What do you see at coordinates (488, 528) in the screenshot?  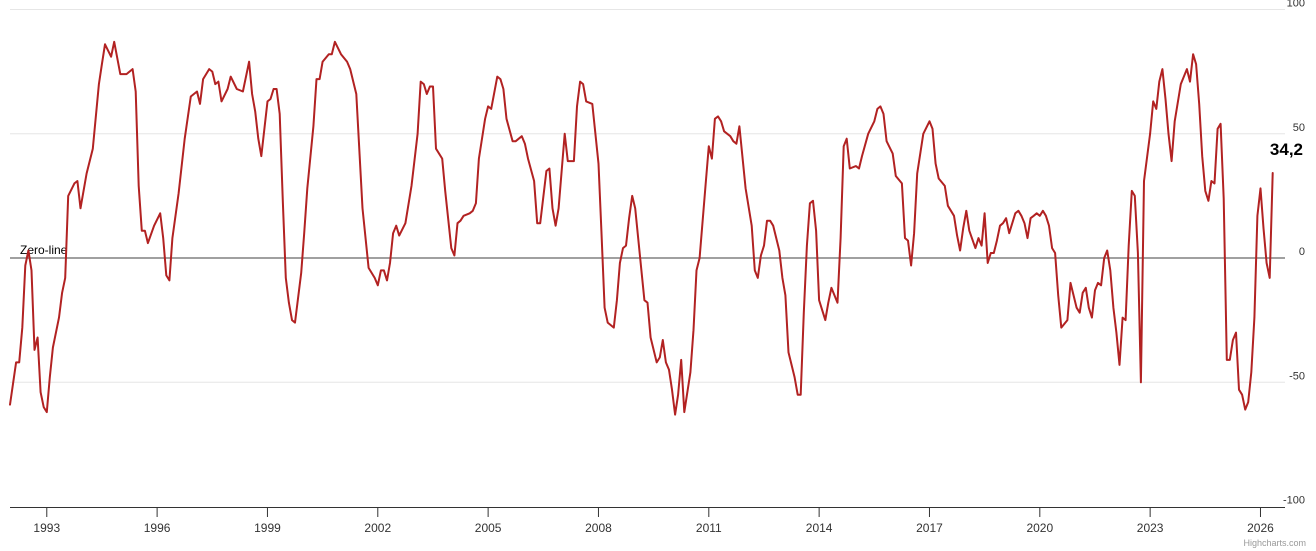 I see `x-tick-label: 2005` at bounding box center [488, 528].